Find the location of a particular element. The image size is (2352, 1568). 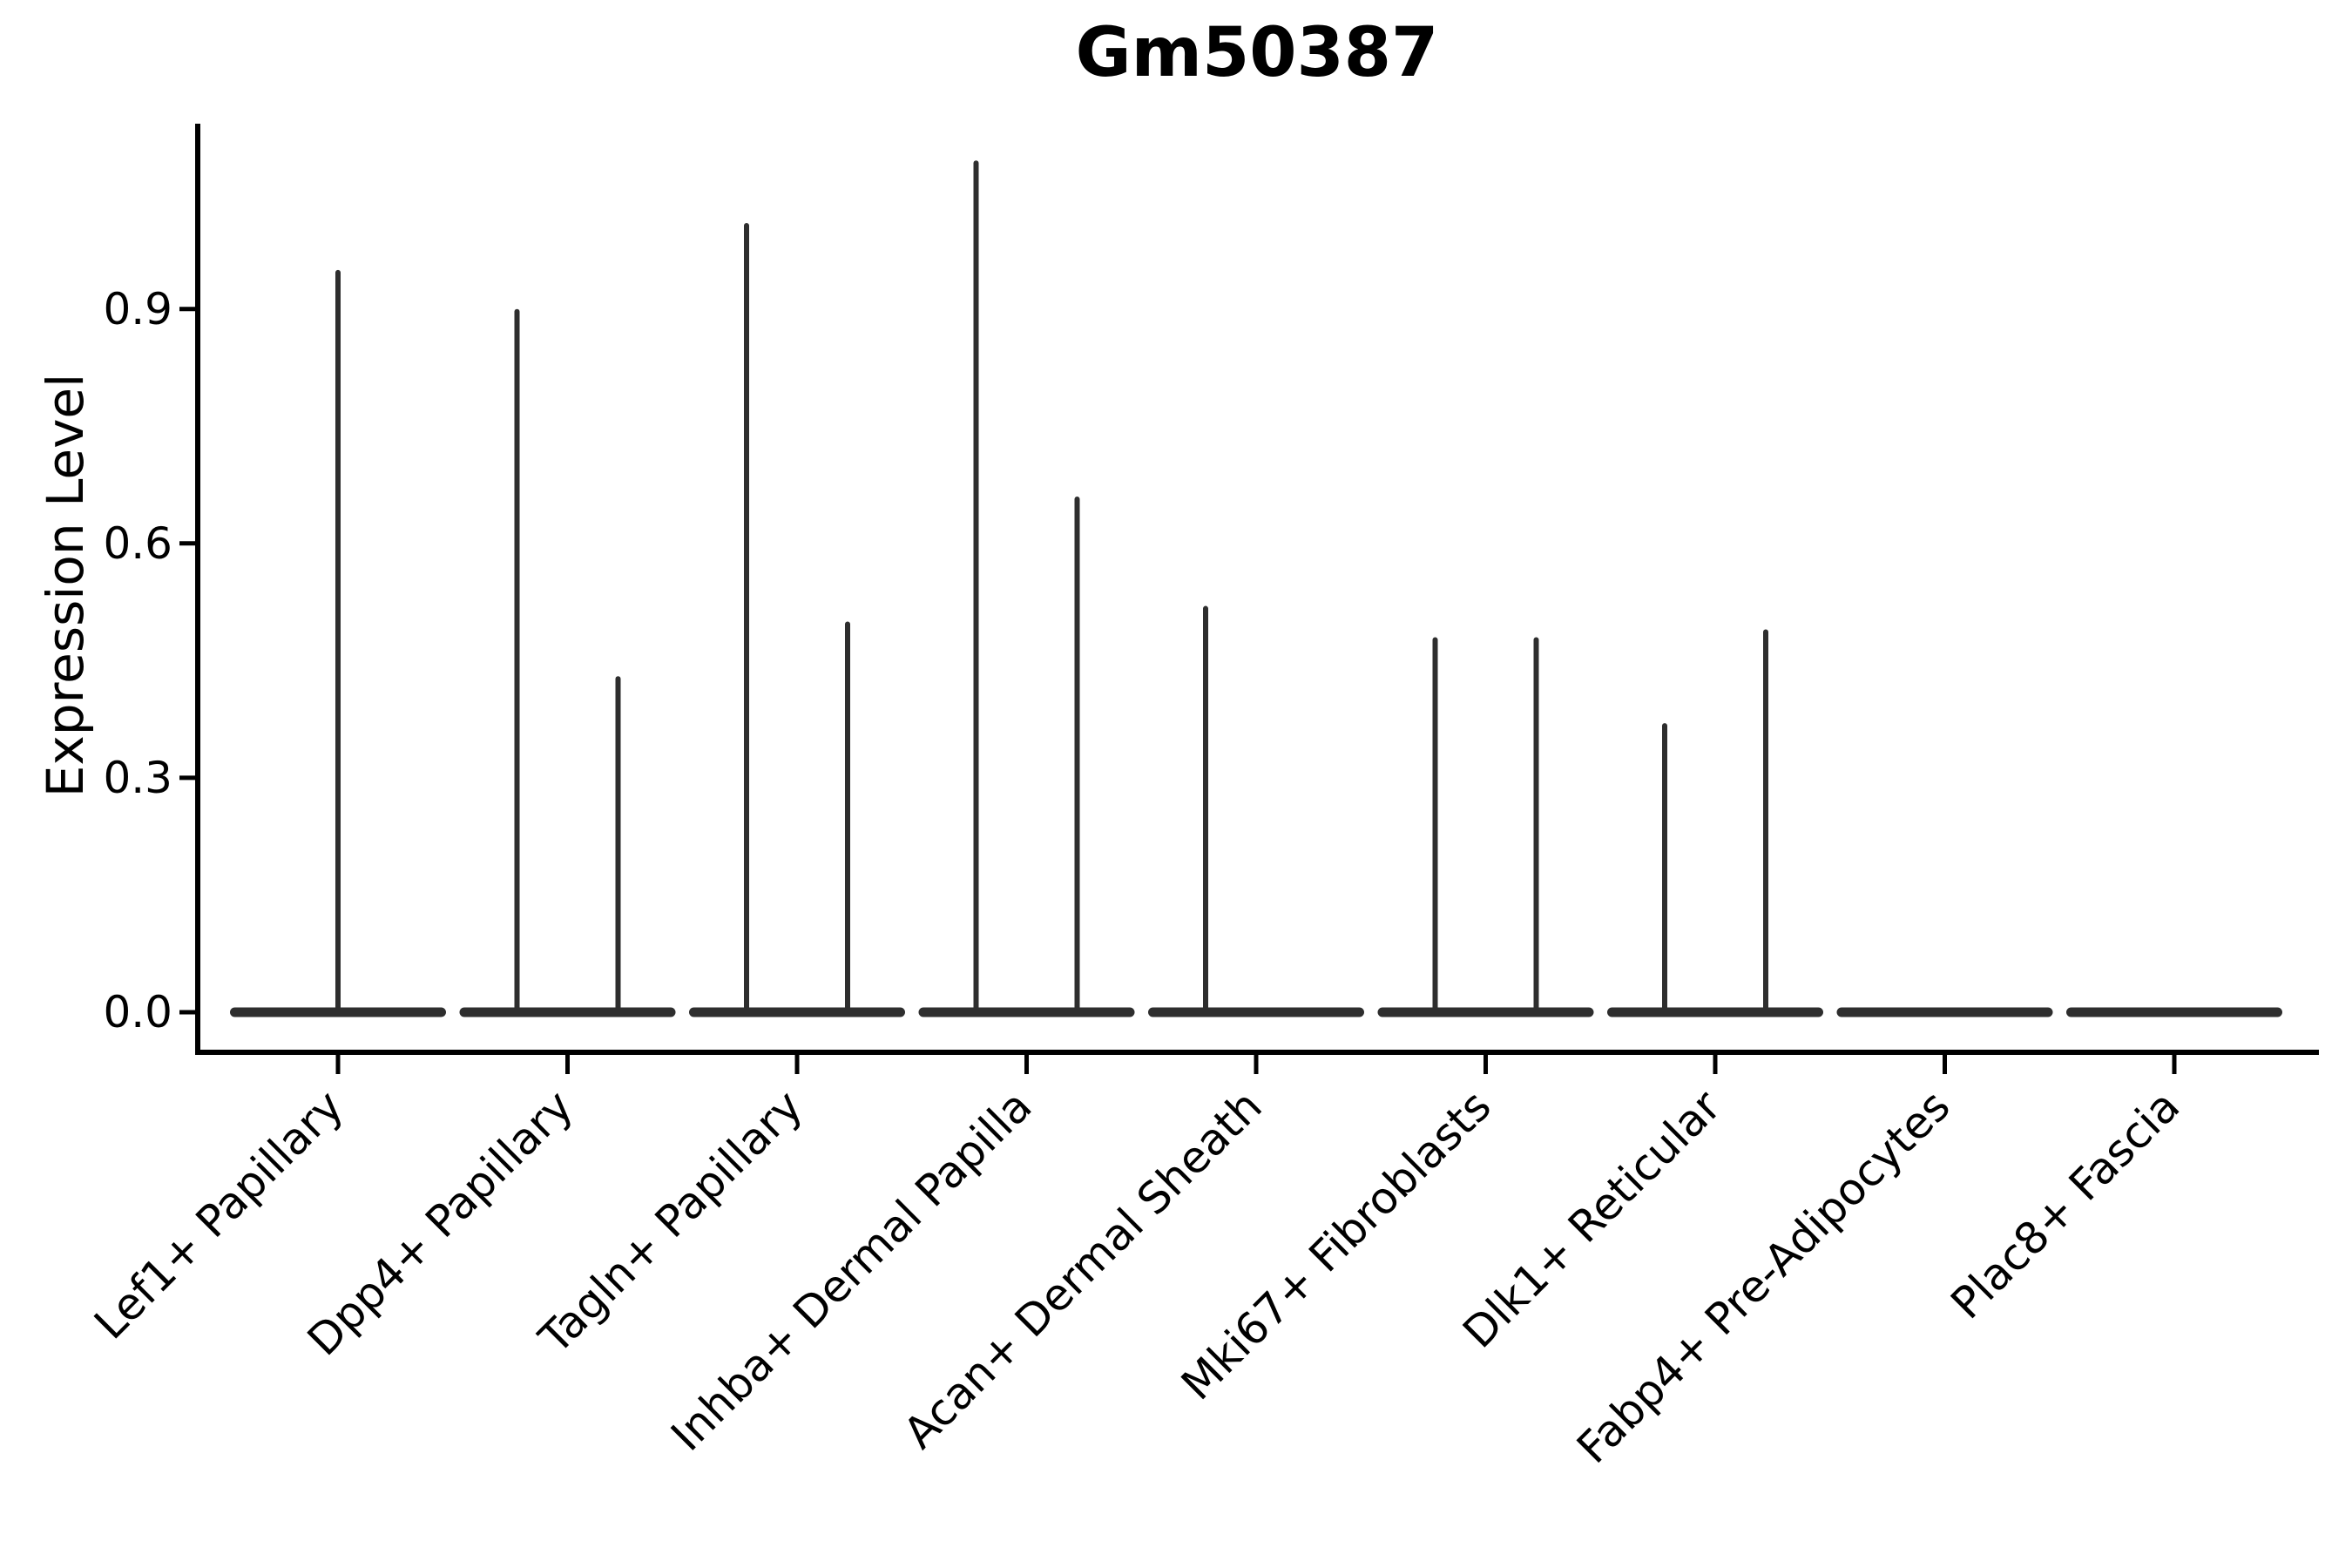

y-tick-label-0.9: 0.9 is located at coordinates (137, 309).